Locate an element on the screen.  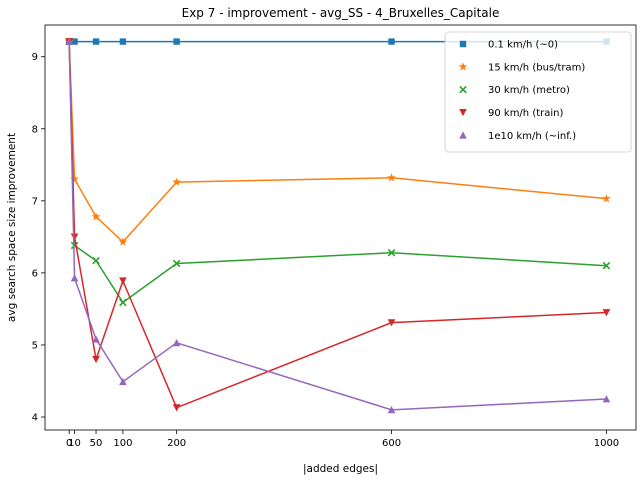
legend-item: 90 km/h (train) is located at coordinates (511, 113).